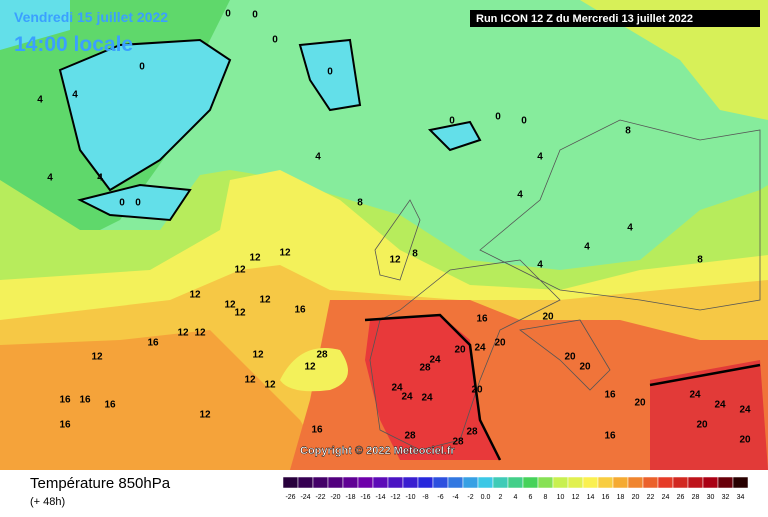 The height and width of the screenshot is (517, 768). Describe the element at coordinates (314, 370) in the screenshot. I see `cool-pocket` at that location.